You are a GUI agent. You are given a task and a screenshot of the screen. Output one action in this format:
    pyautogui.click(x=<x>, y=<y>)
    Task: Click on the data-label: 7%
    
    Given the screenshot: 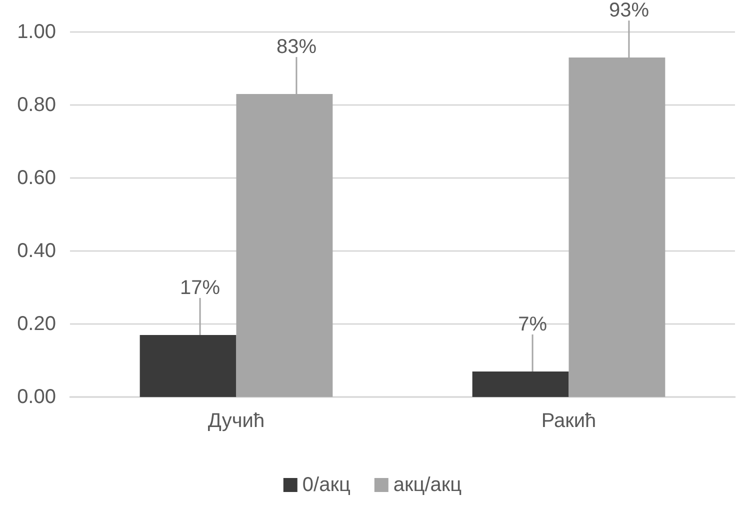 What is the action you would take?
    pyautogui.click(x=533, y=324)
    